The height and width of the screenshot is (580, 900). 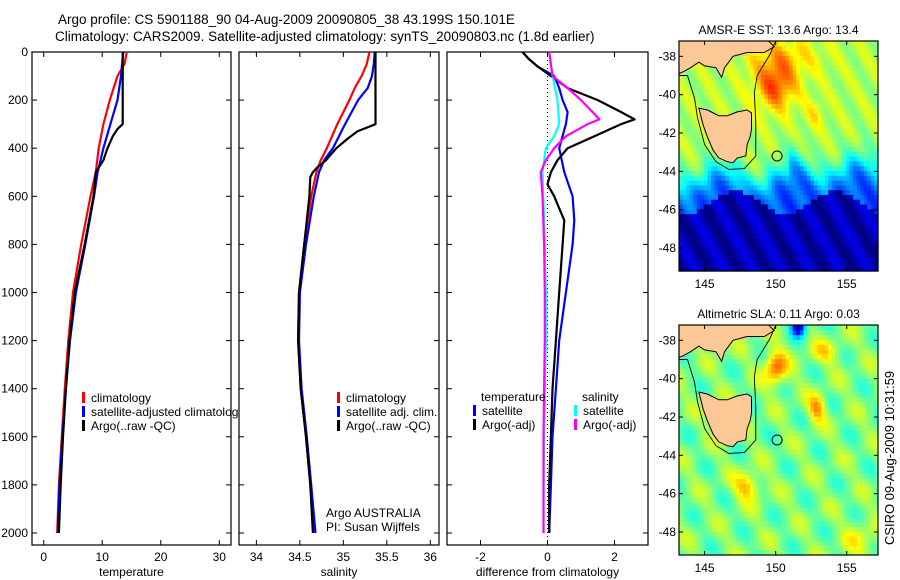 I want to click on legend-heading-temperature: temperature, so click(x=513, y=397).